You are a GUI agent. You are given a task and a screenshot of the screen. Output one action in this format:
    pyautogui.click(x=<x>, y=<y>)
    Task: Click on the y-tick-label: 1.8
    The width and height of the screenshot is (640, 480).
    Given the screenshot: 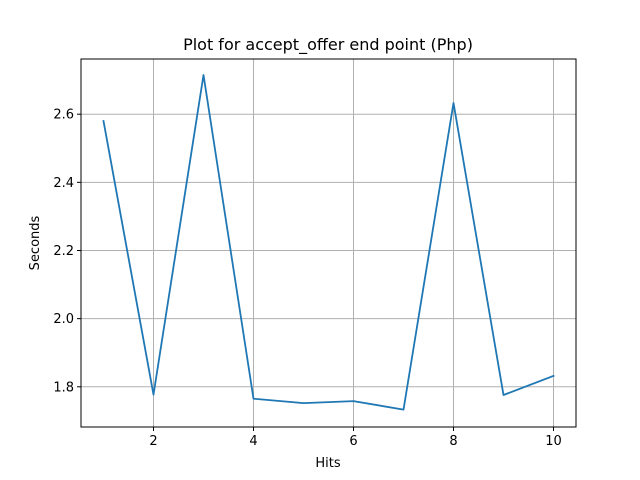 What is the action you would take?
    pyautogui.click(x=63, y=387)
    